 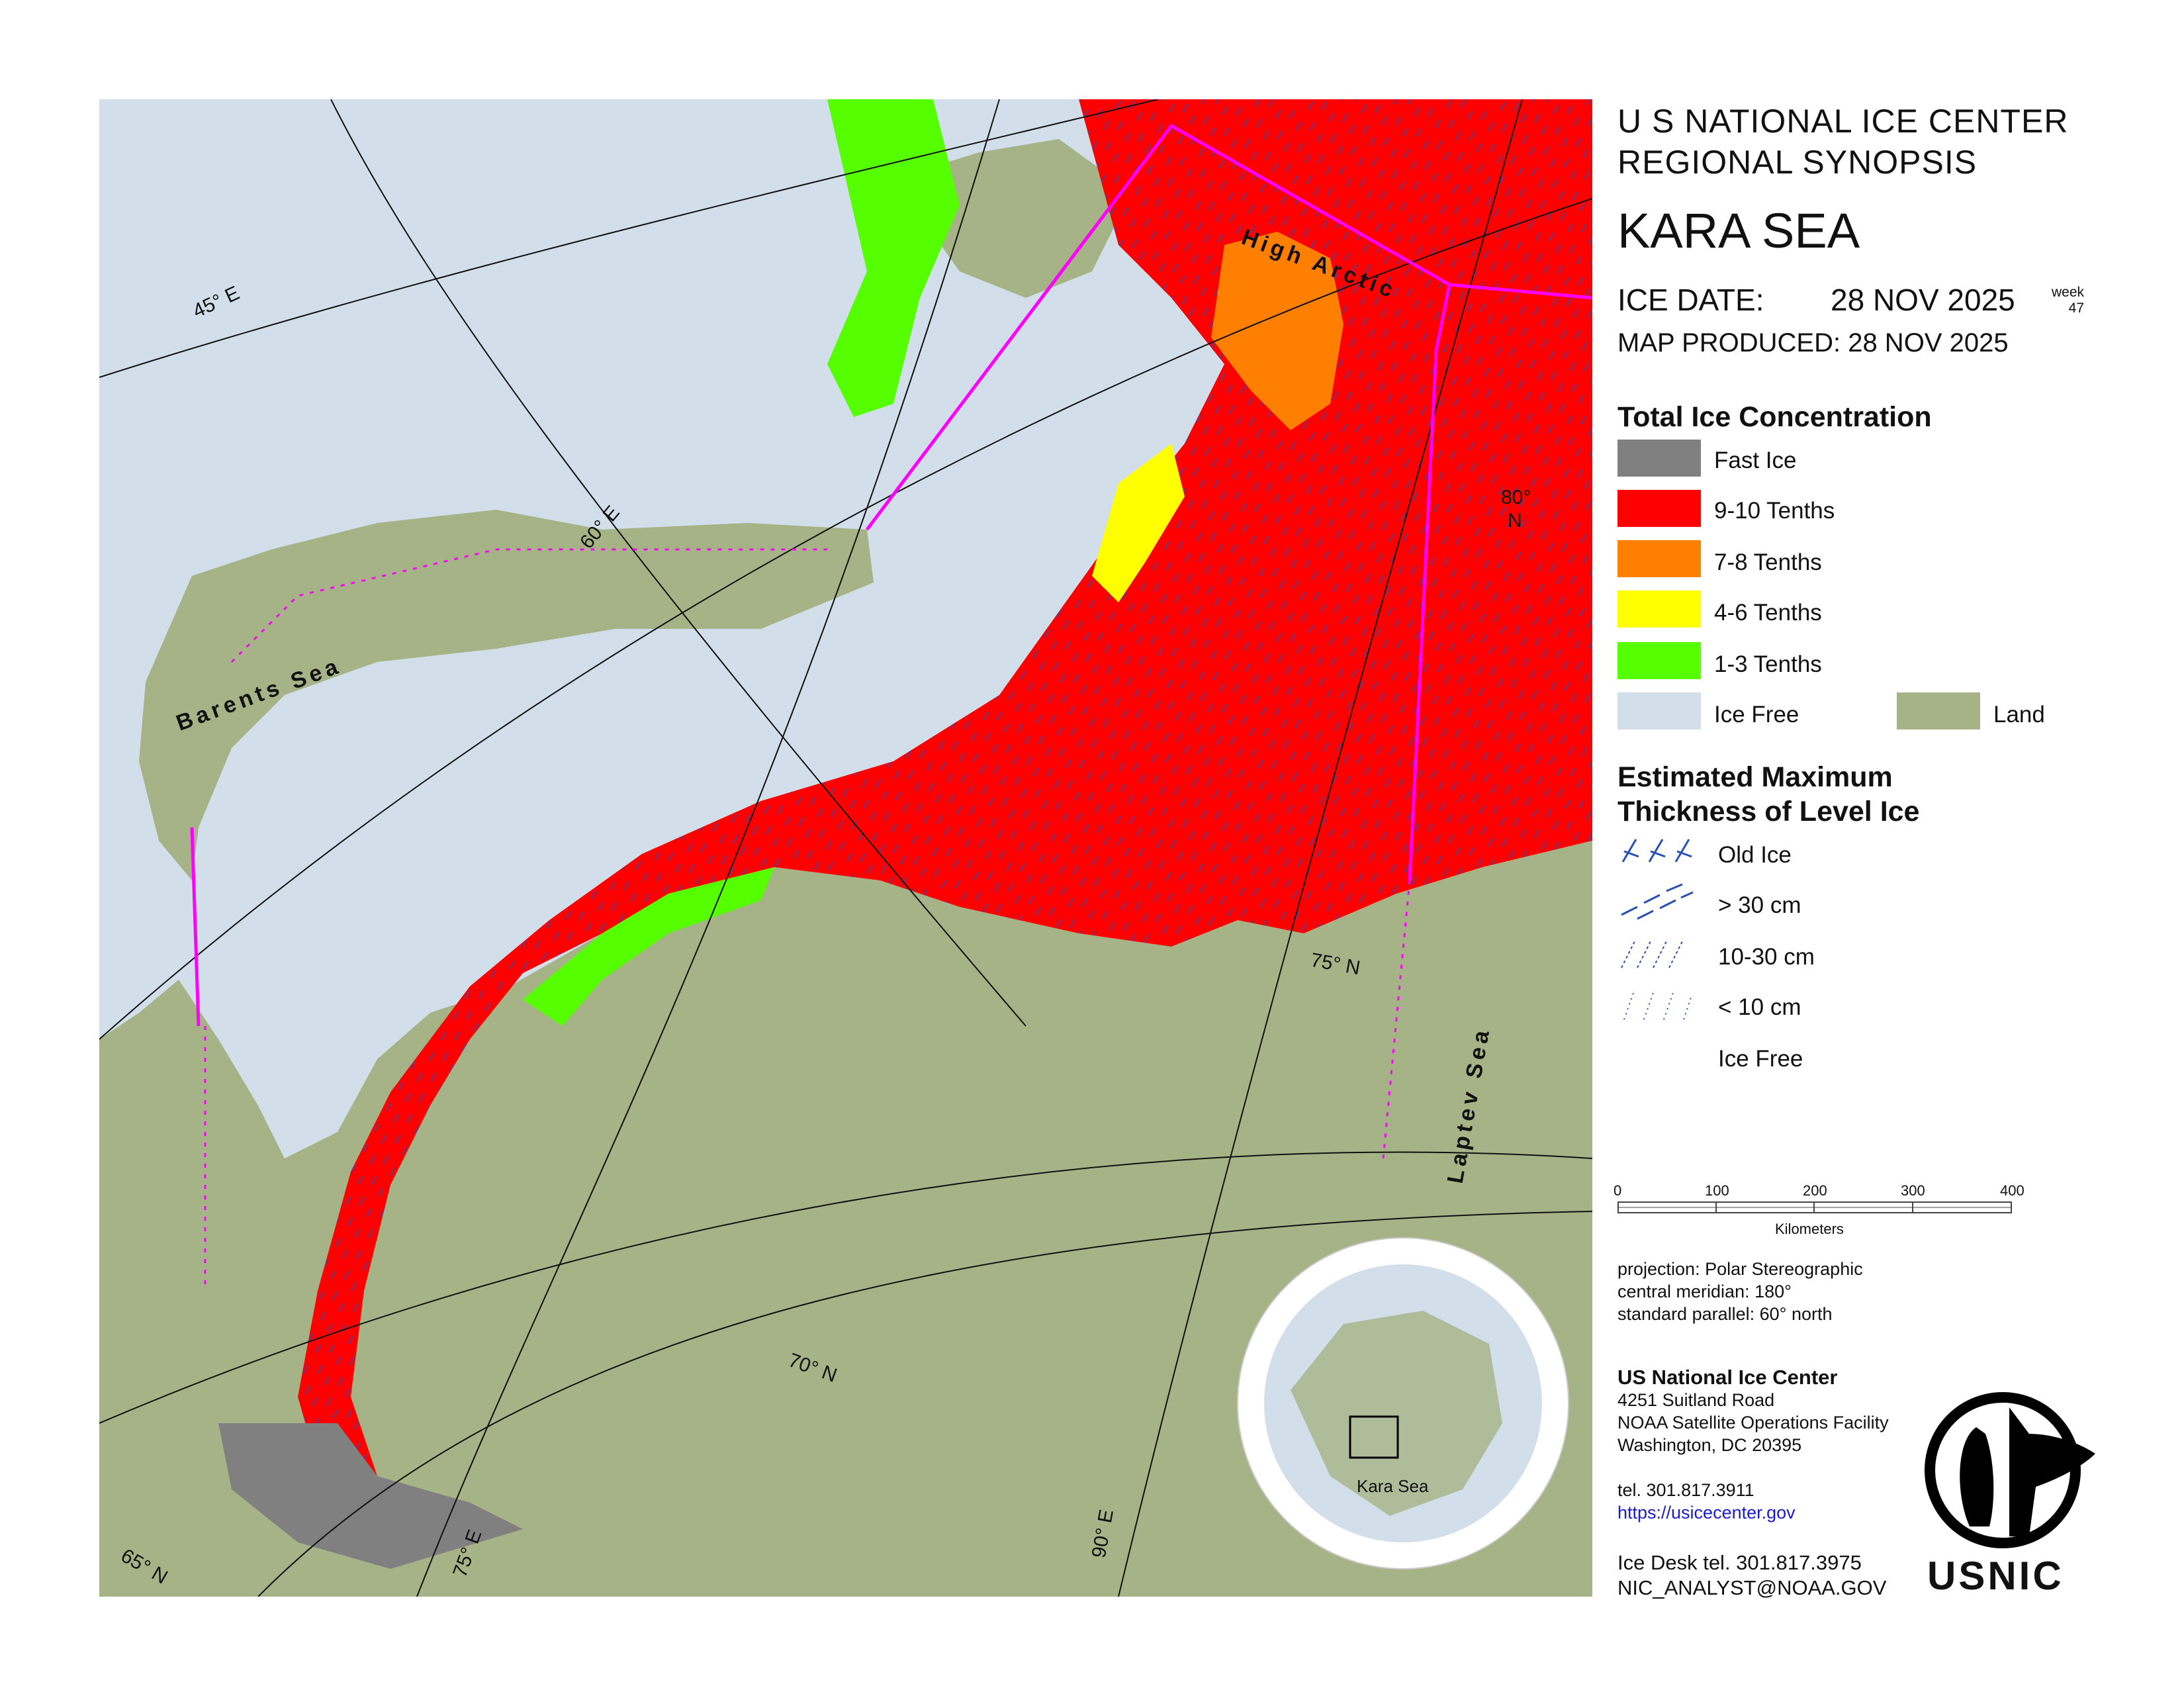 I want to click on ice-7-8-tenths, so click(x=1277, y=331).